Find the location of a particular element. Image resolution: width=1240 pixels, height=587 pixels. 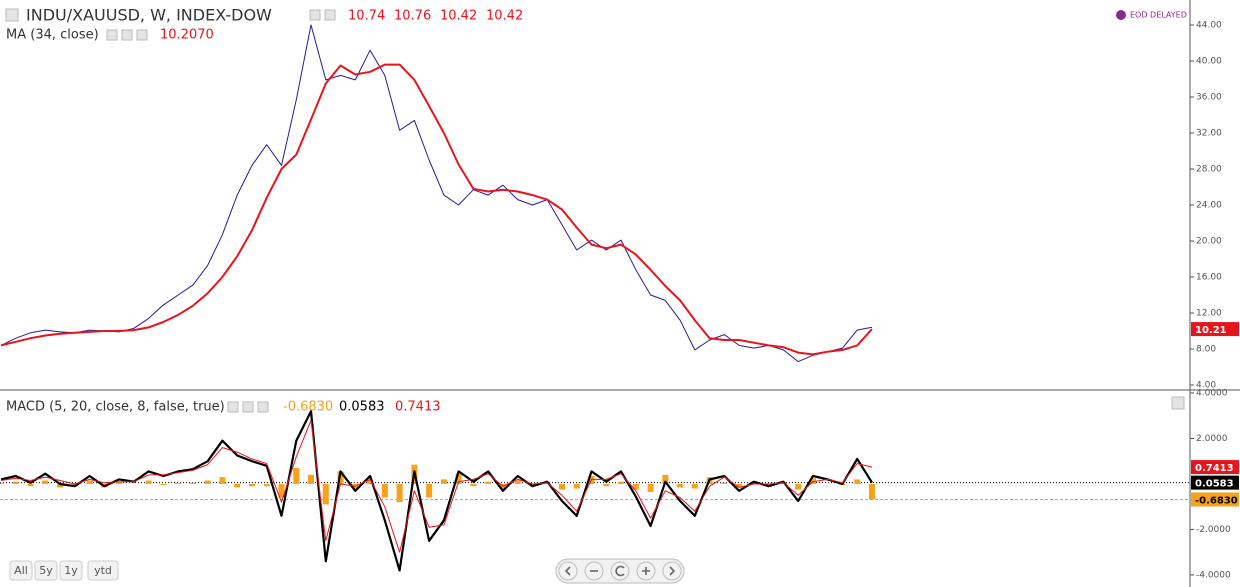

y-tick-label: 12.00 is located at coordinates (1209, 313).